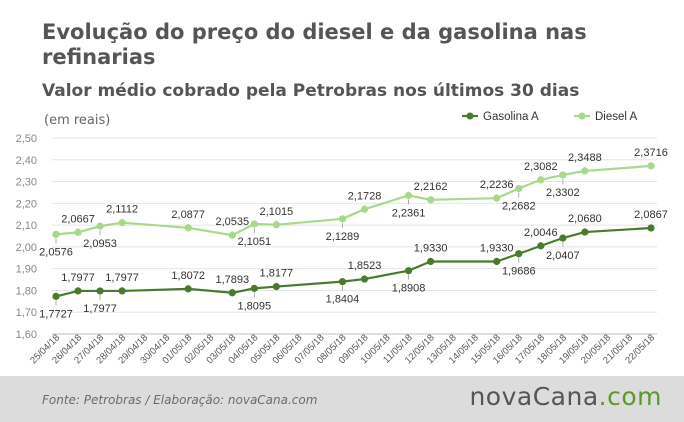  Describe the element at coordinates (365, 196) in the screenshot. I see `data-label: 2,1728` at that location.